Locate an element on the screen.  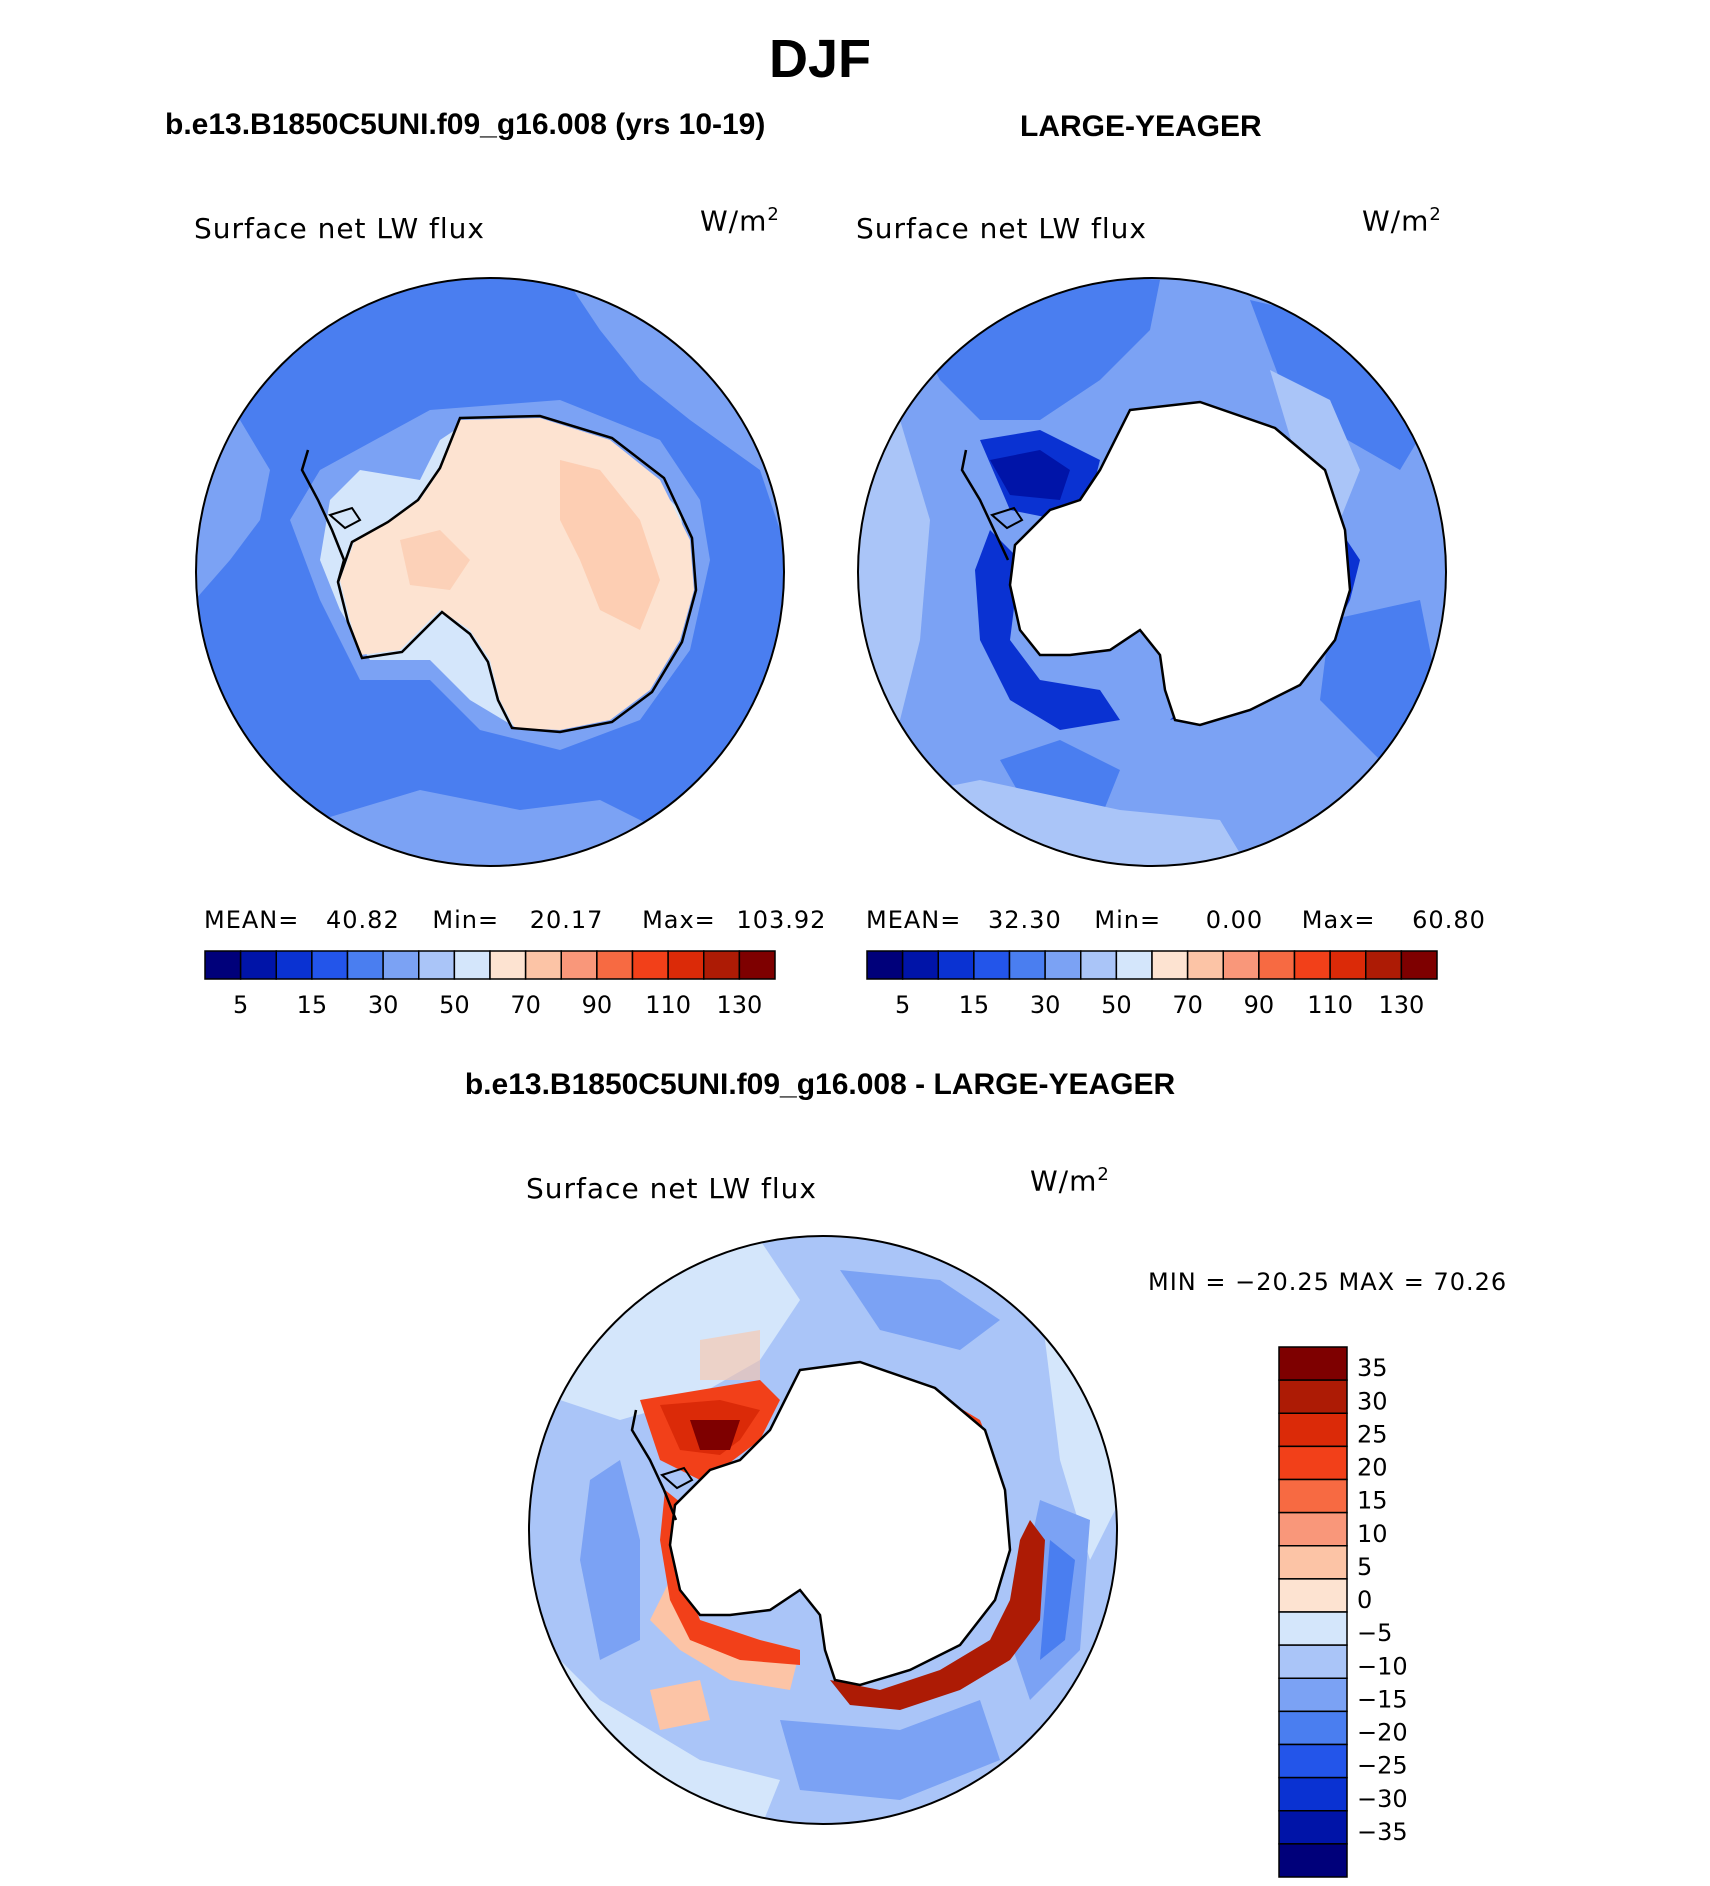
panel2-map is located at coordinates (1152, 572).